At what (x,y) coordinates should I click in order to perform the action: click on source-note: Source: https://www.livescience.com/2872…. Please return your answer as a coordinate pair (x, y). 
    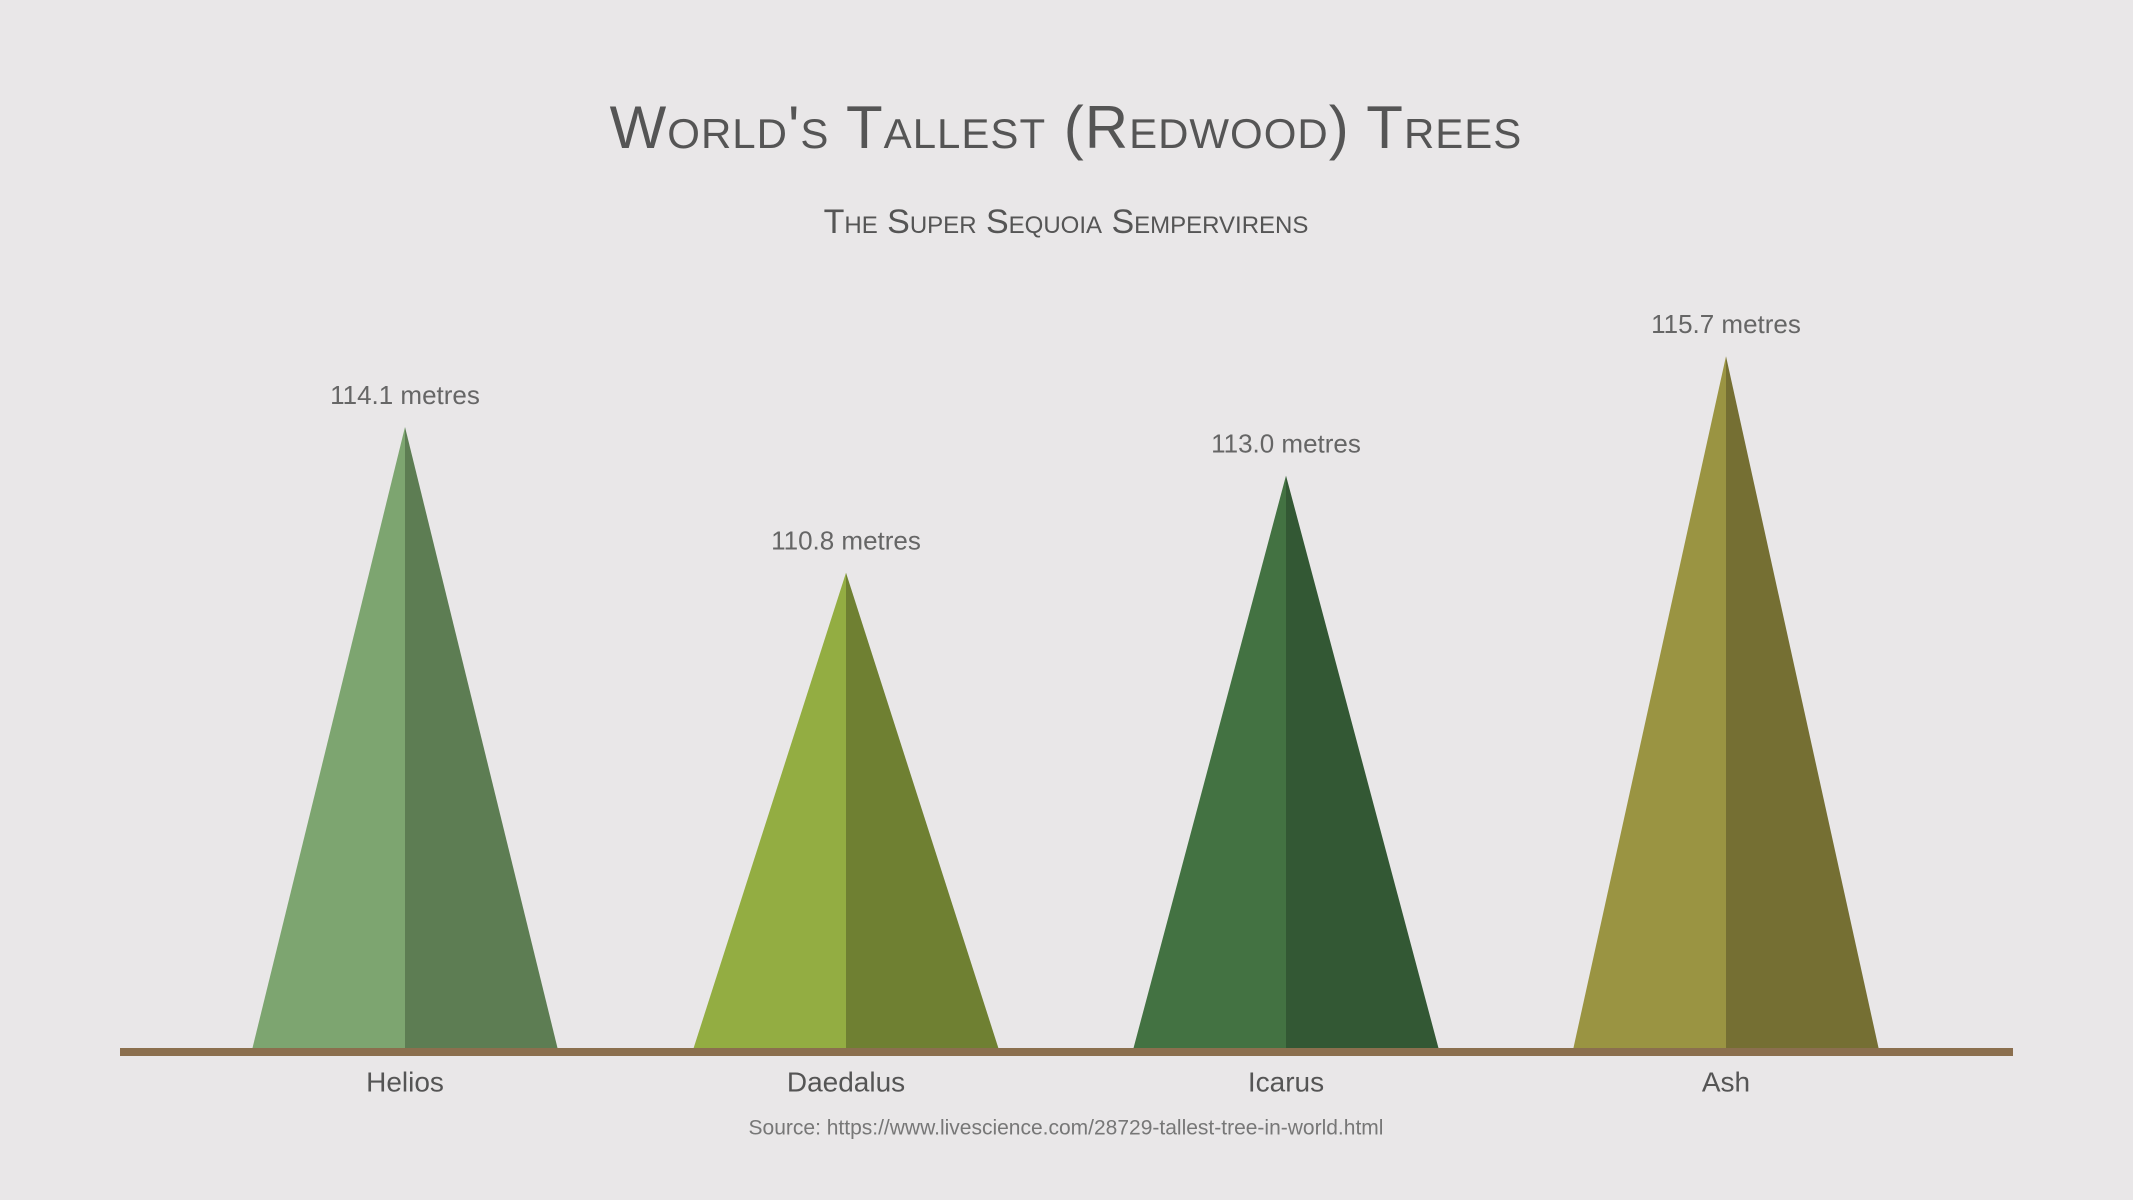
    Looking at the image, I should click on (1066, 1128).